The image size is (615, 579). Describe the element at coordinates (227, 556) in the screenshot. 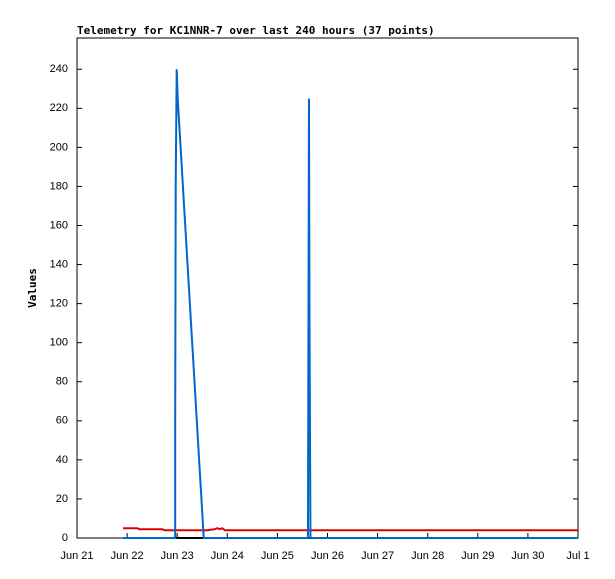

I see `x-tick-label: Jun 24` at that location.